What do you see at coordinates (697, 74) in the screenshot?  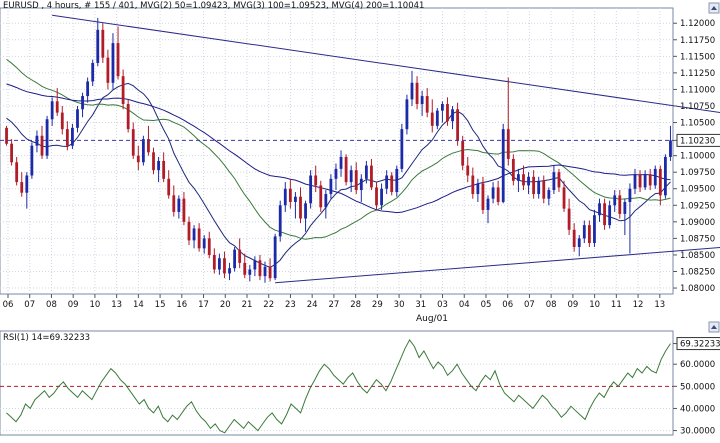 I see `price-axis-label: 1.11250` at bounding box center [697, 74].